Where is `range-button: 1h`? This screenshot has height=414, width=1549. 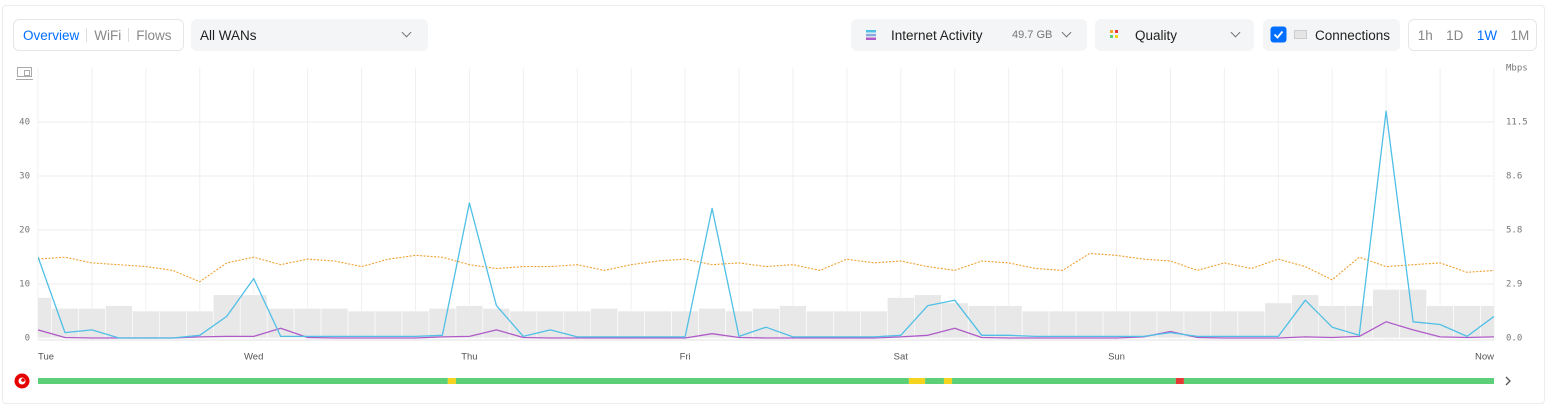 range-button: 1h is located at coordinates (1425, 35).